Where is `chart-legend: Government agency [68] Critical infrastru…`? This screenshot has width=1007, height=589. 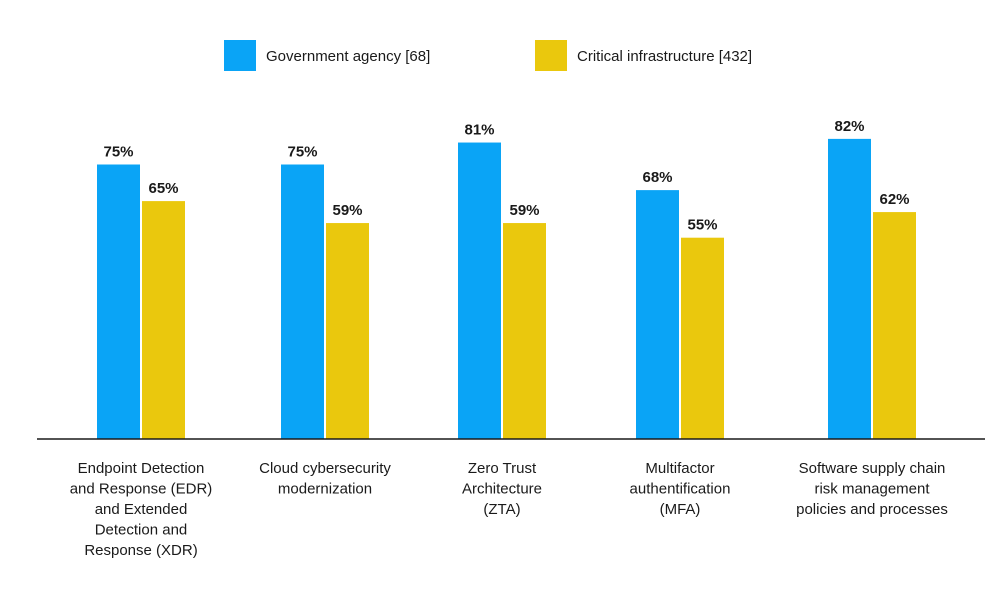
chart-legend: Government agency [68] Critical infrastru… is located at coordinates (488, 55).